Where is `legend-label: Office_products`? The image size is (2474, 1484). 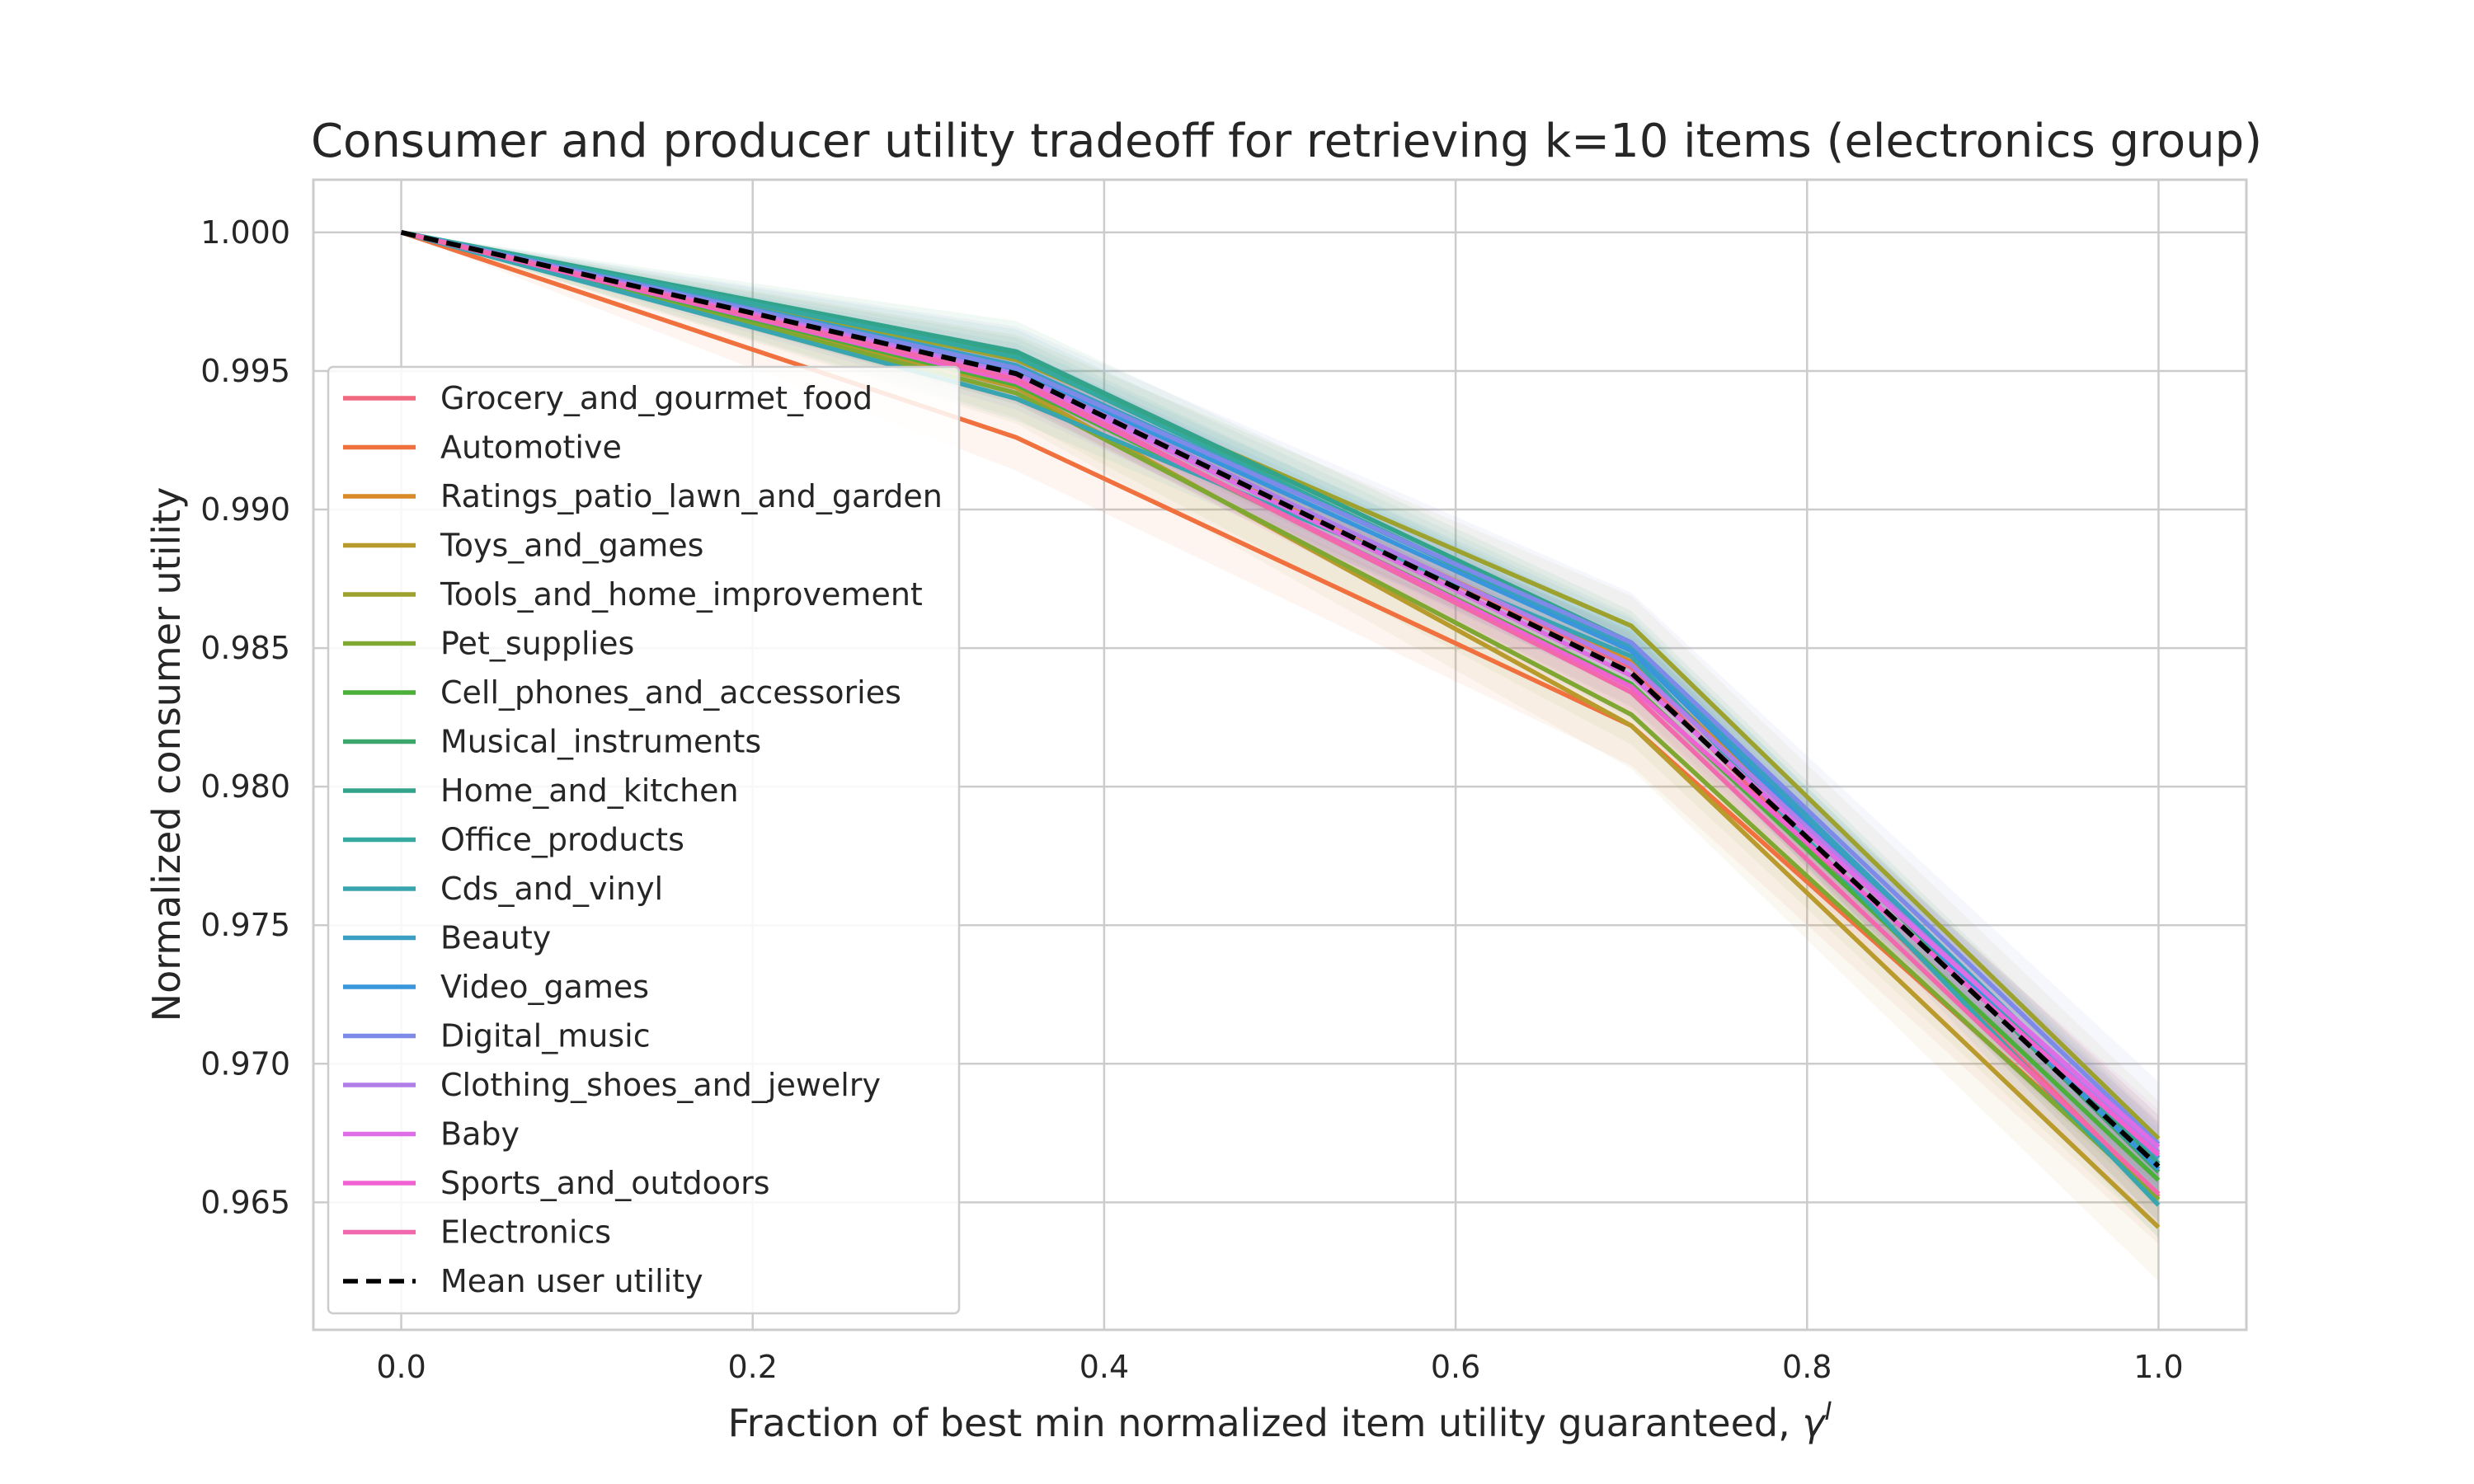 legend-label: Office_products is located at coordinates (562, 840).